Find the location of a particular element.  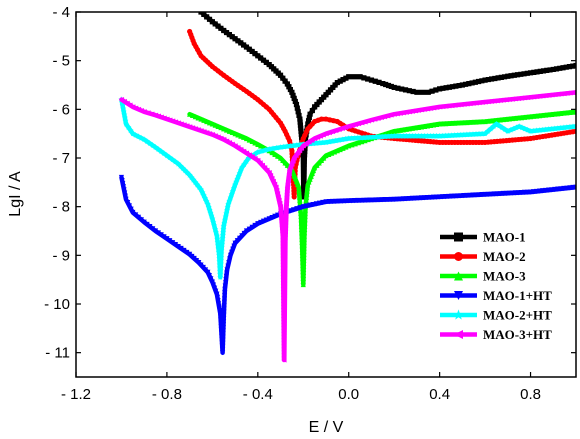

y-tick-label: - 5 is located at coordinates (61, 61).